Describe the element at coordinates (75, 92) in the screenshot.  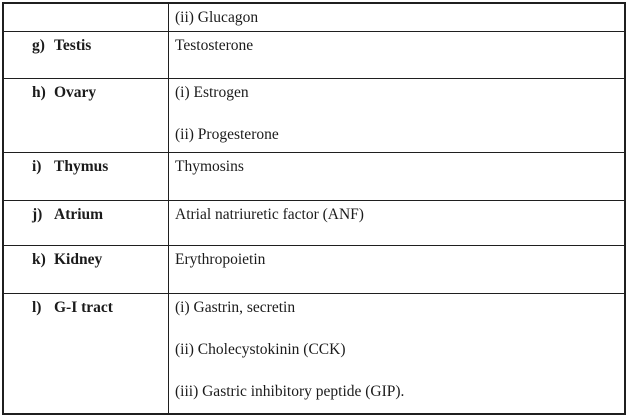
I see `gland-name: Ovary` at that location.